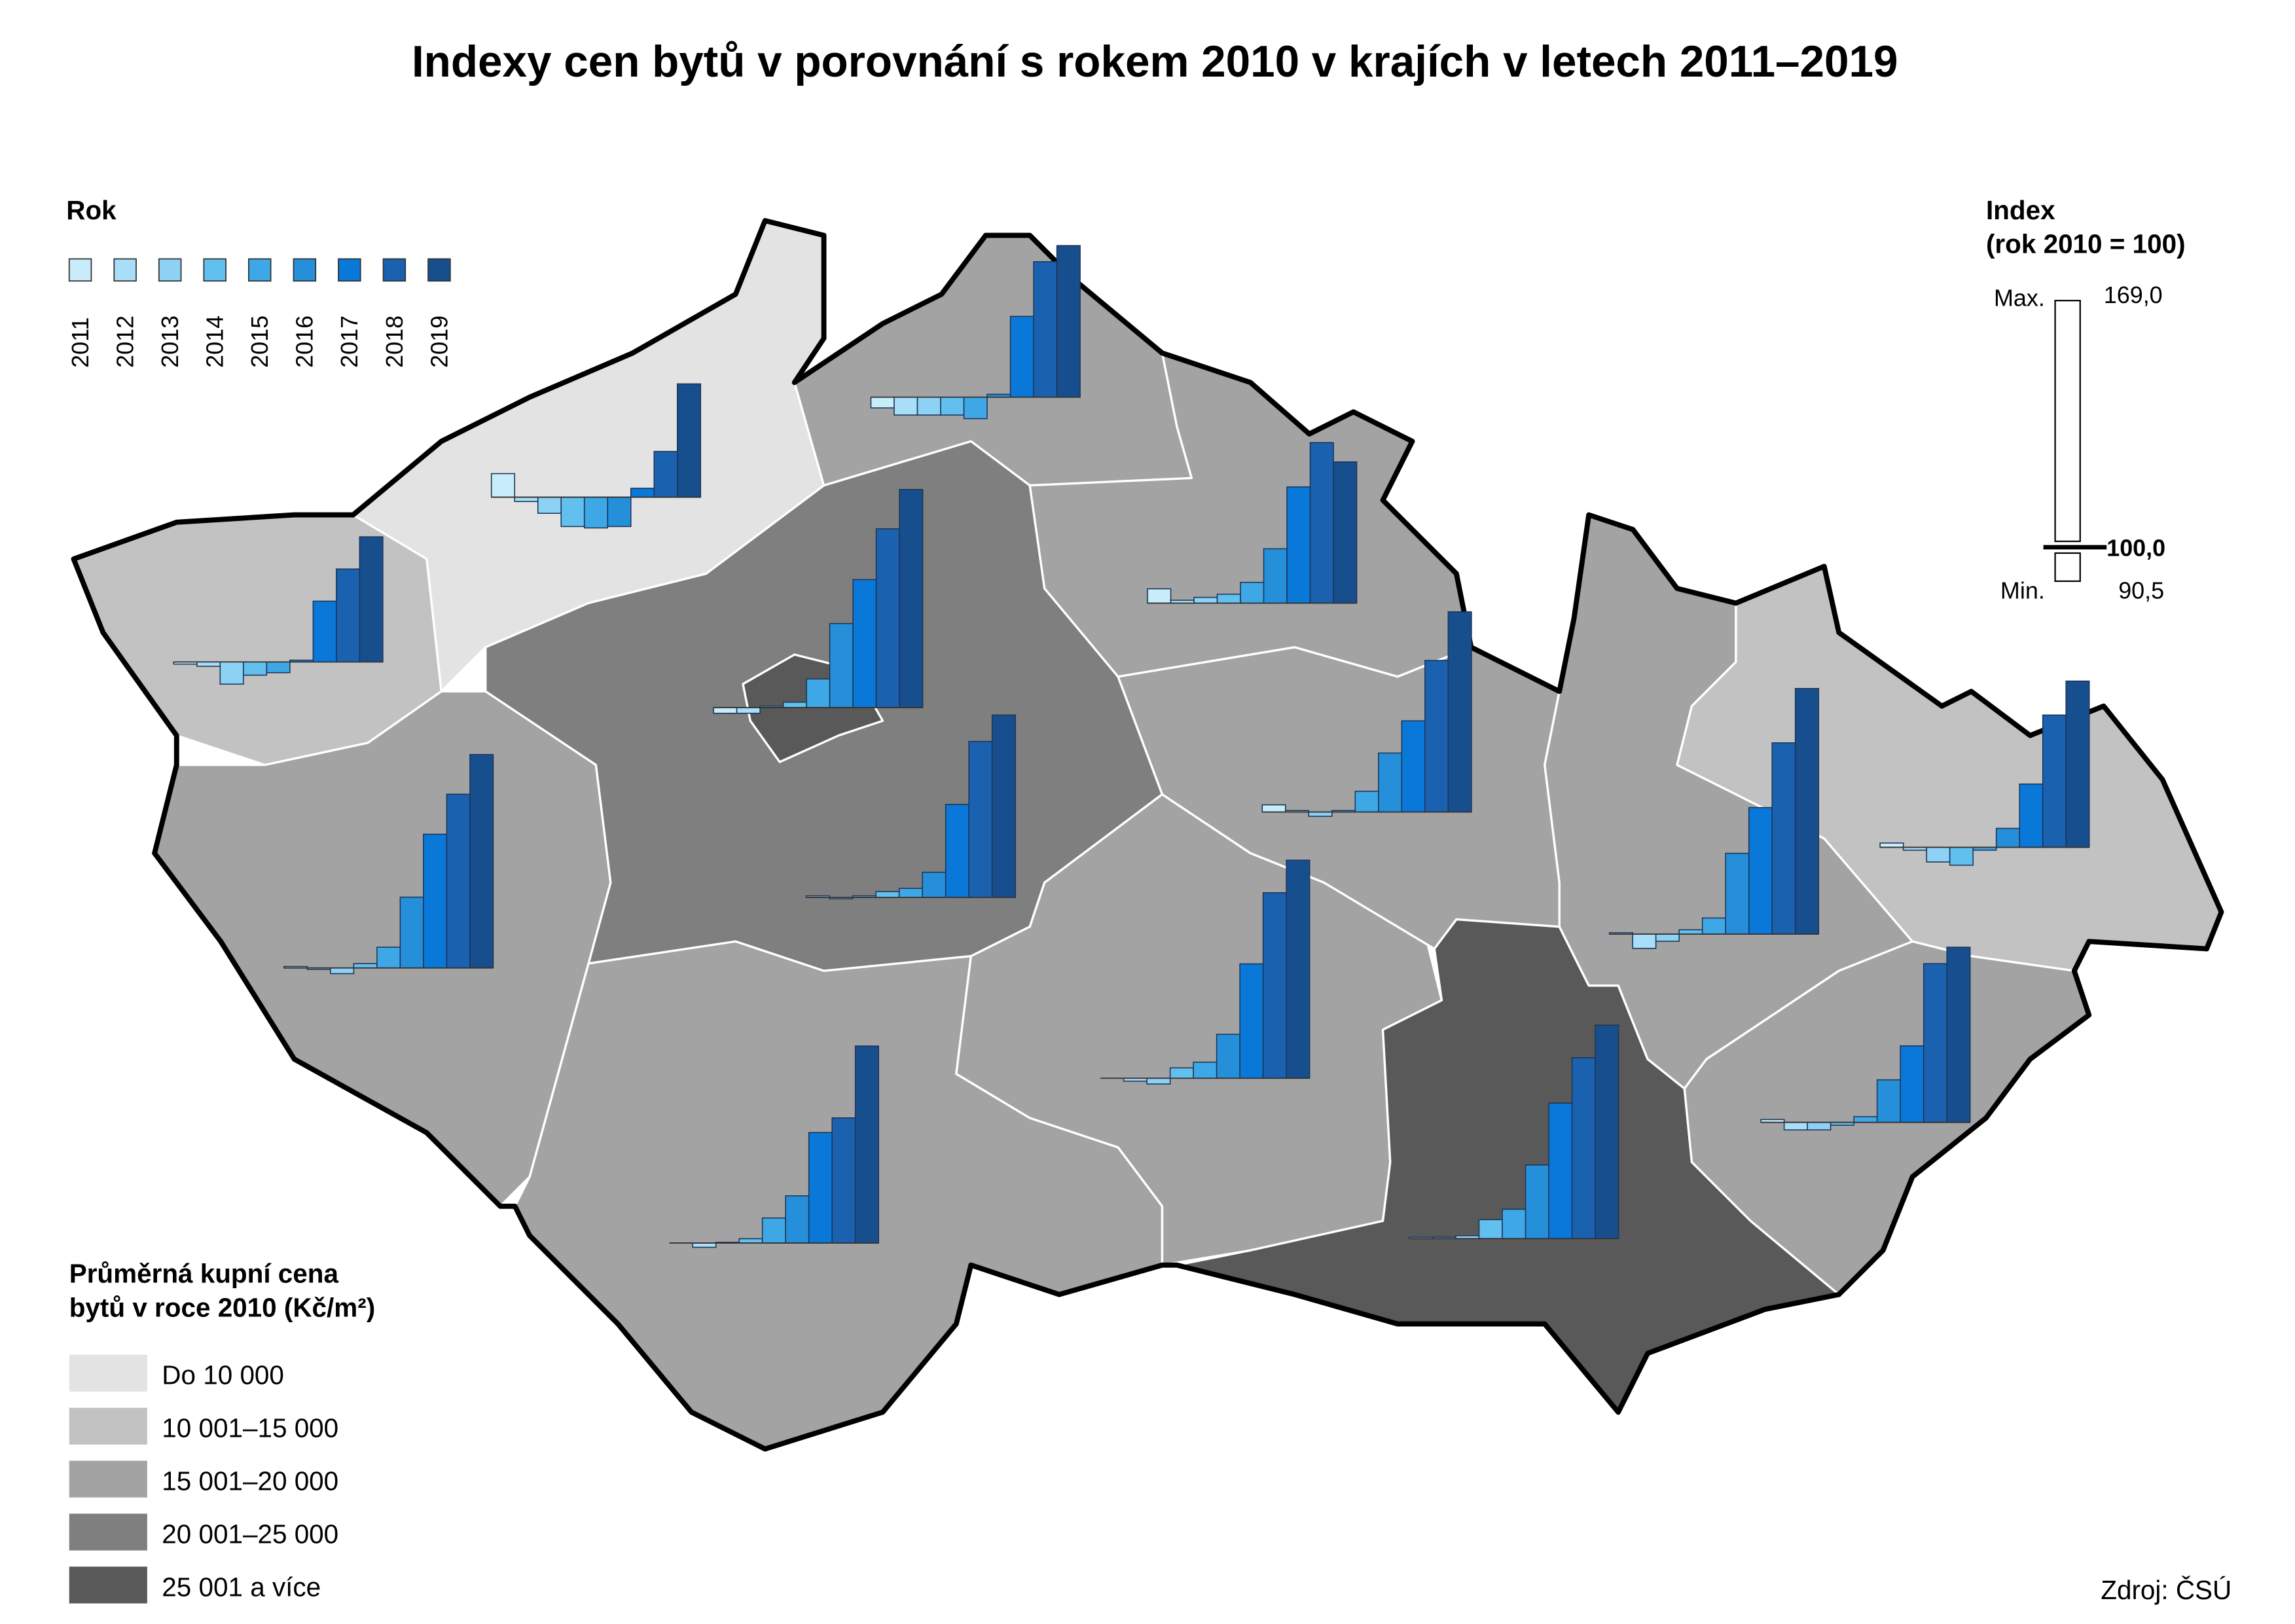 The image size is (2295, 1624). What do you see at coordinates (223, 1375) in the screenshot?
I see `legend-label: Do 10 000` at bounding box center [223, 1375].